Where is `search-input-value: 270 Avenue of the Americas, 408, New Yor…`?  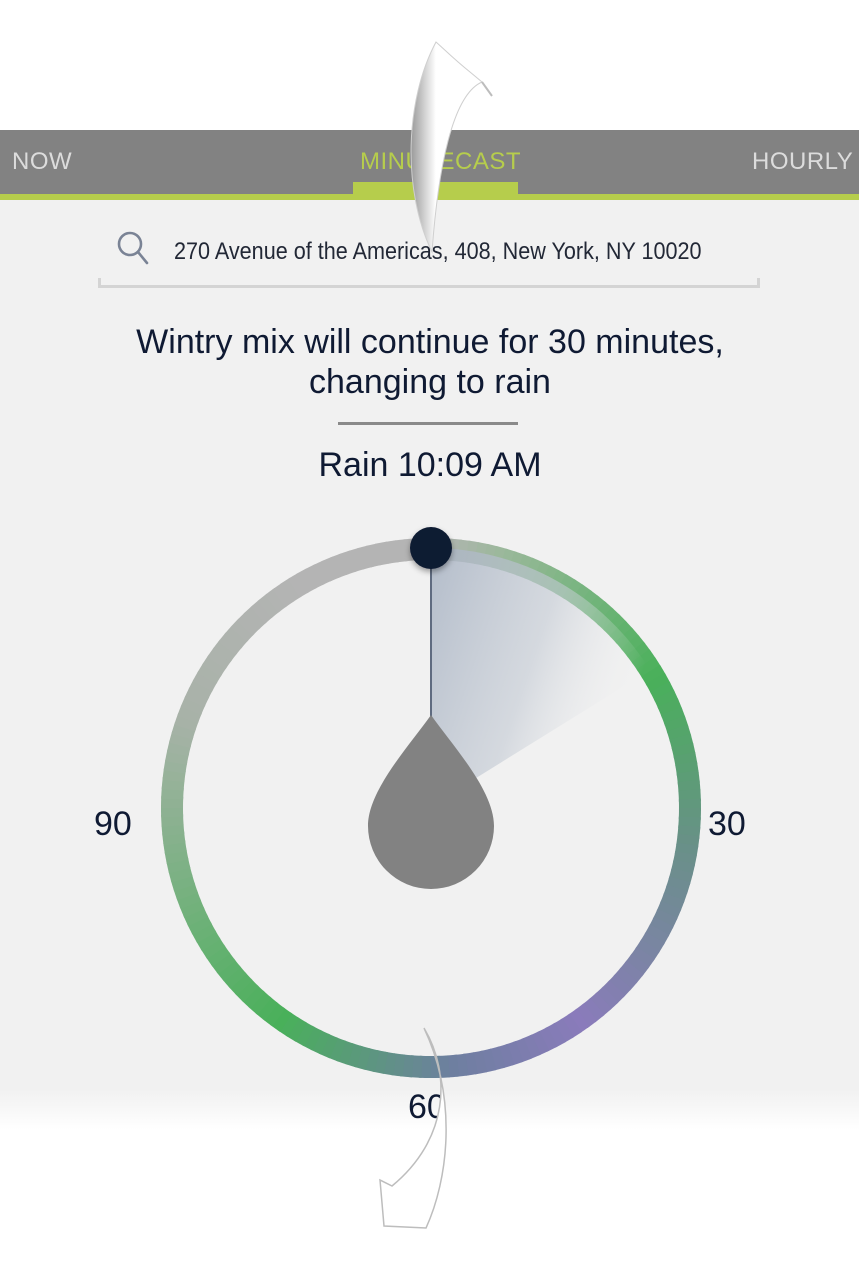
search-input-value: 270 Avenue of the Americas, 408, New Yor… is located at coordinates (438, 251).